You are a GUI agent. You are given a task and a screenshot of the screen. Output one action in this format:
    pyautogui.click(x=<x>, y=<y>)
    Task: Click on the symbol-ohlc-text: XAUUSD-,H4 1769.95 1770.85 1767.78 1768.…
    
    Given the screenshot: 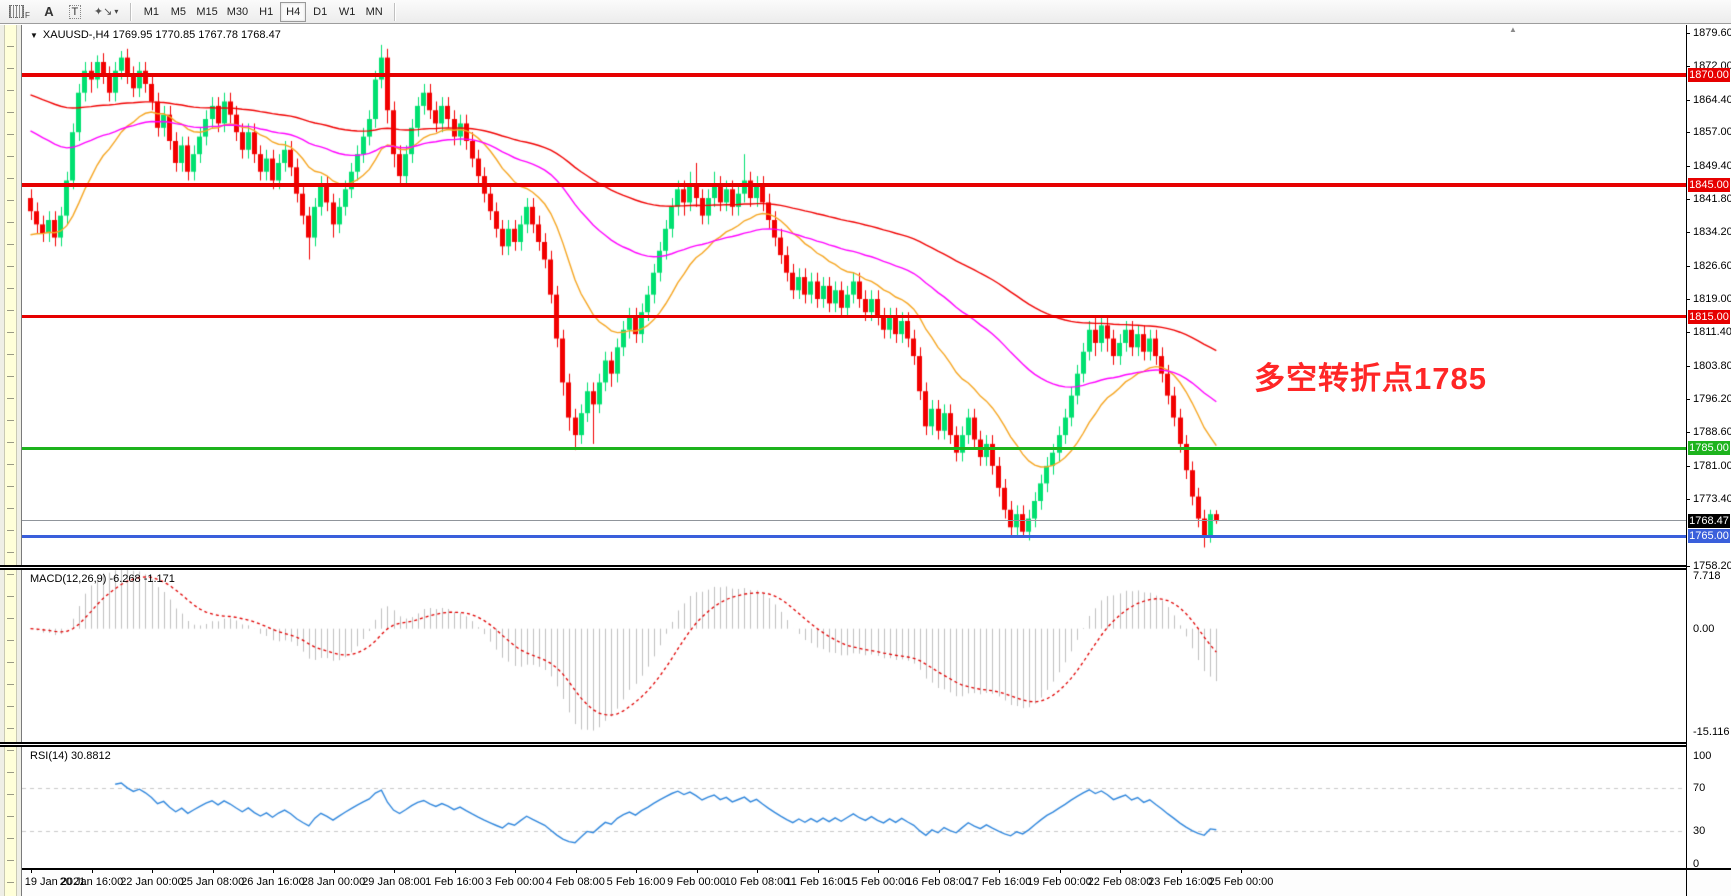 What is the action you would take?
    pyautogui.click(x=161, y=35)
    